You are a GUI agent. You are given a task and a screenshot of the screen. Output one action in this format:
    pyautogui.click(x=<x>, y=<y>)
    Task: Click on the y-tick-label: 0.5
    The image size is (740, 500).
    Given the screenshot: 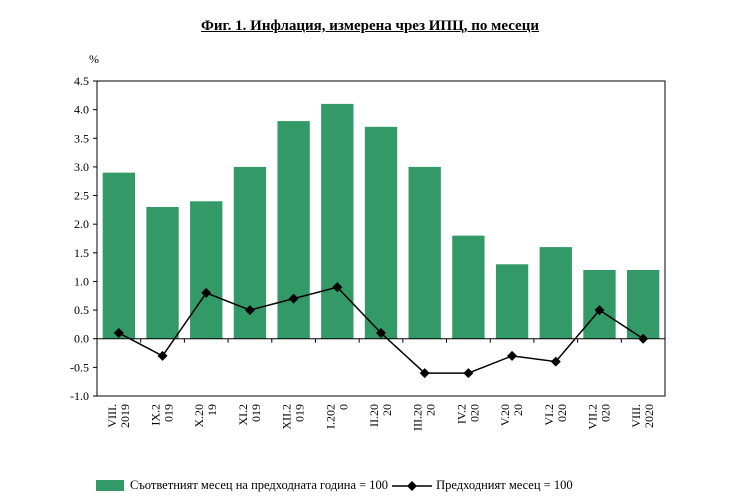 What is the action you would take?
    pyautogui.click(x=81, y=310)
    